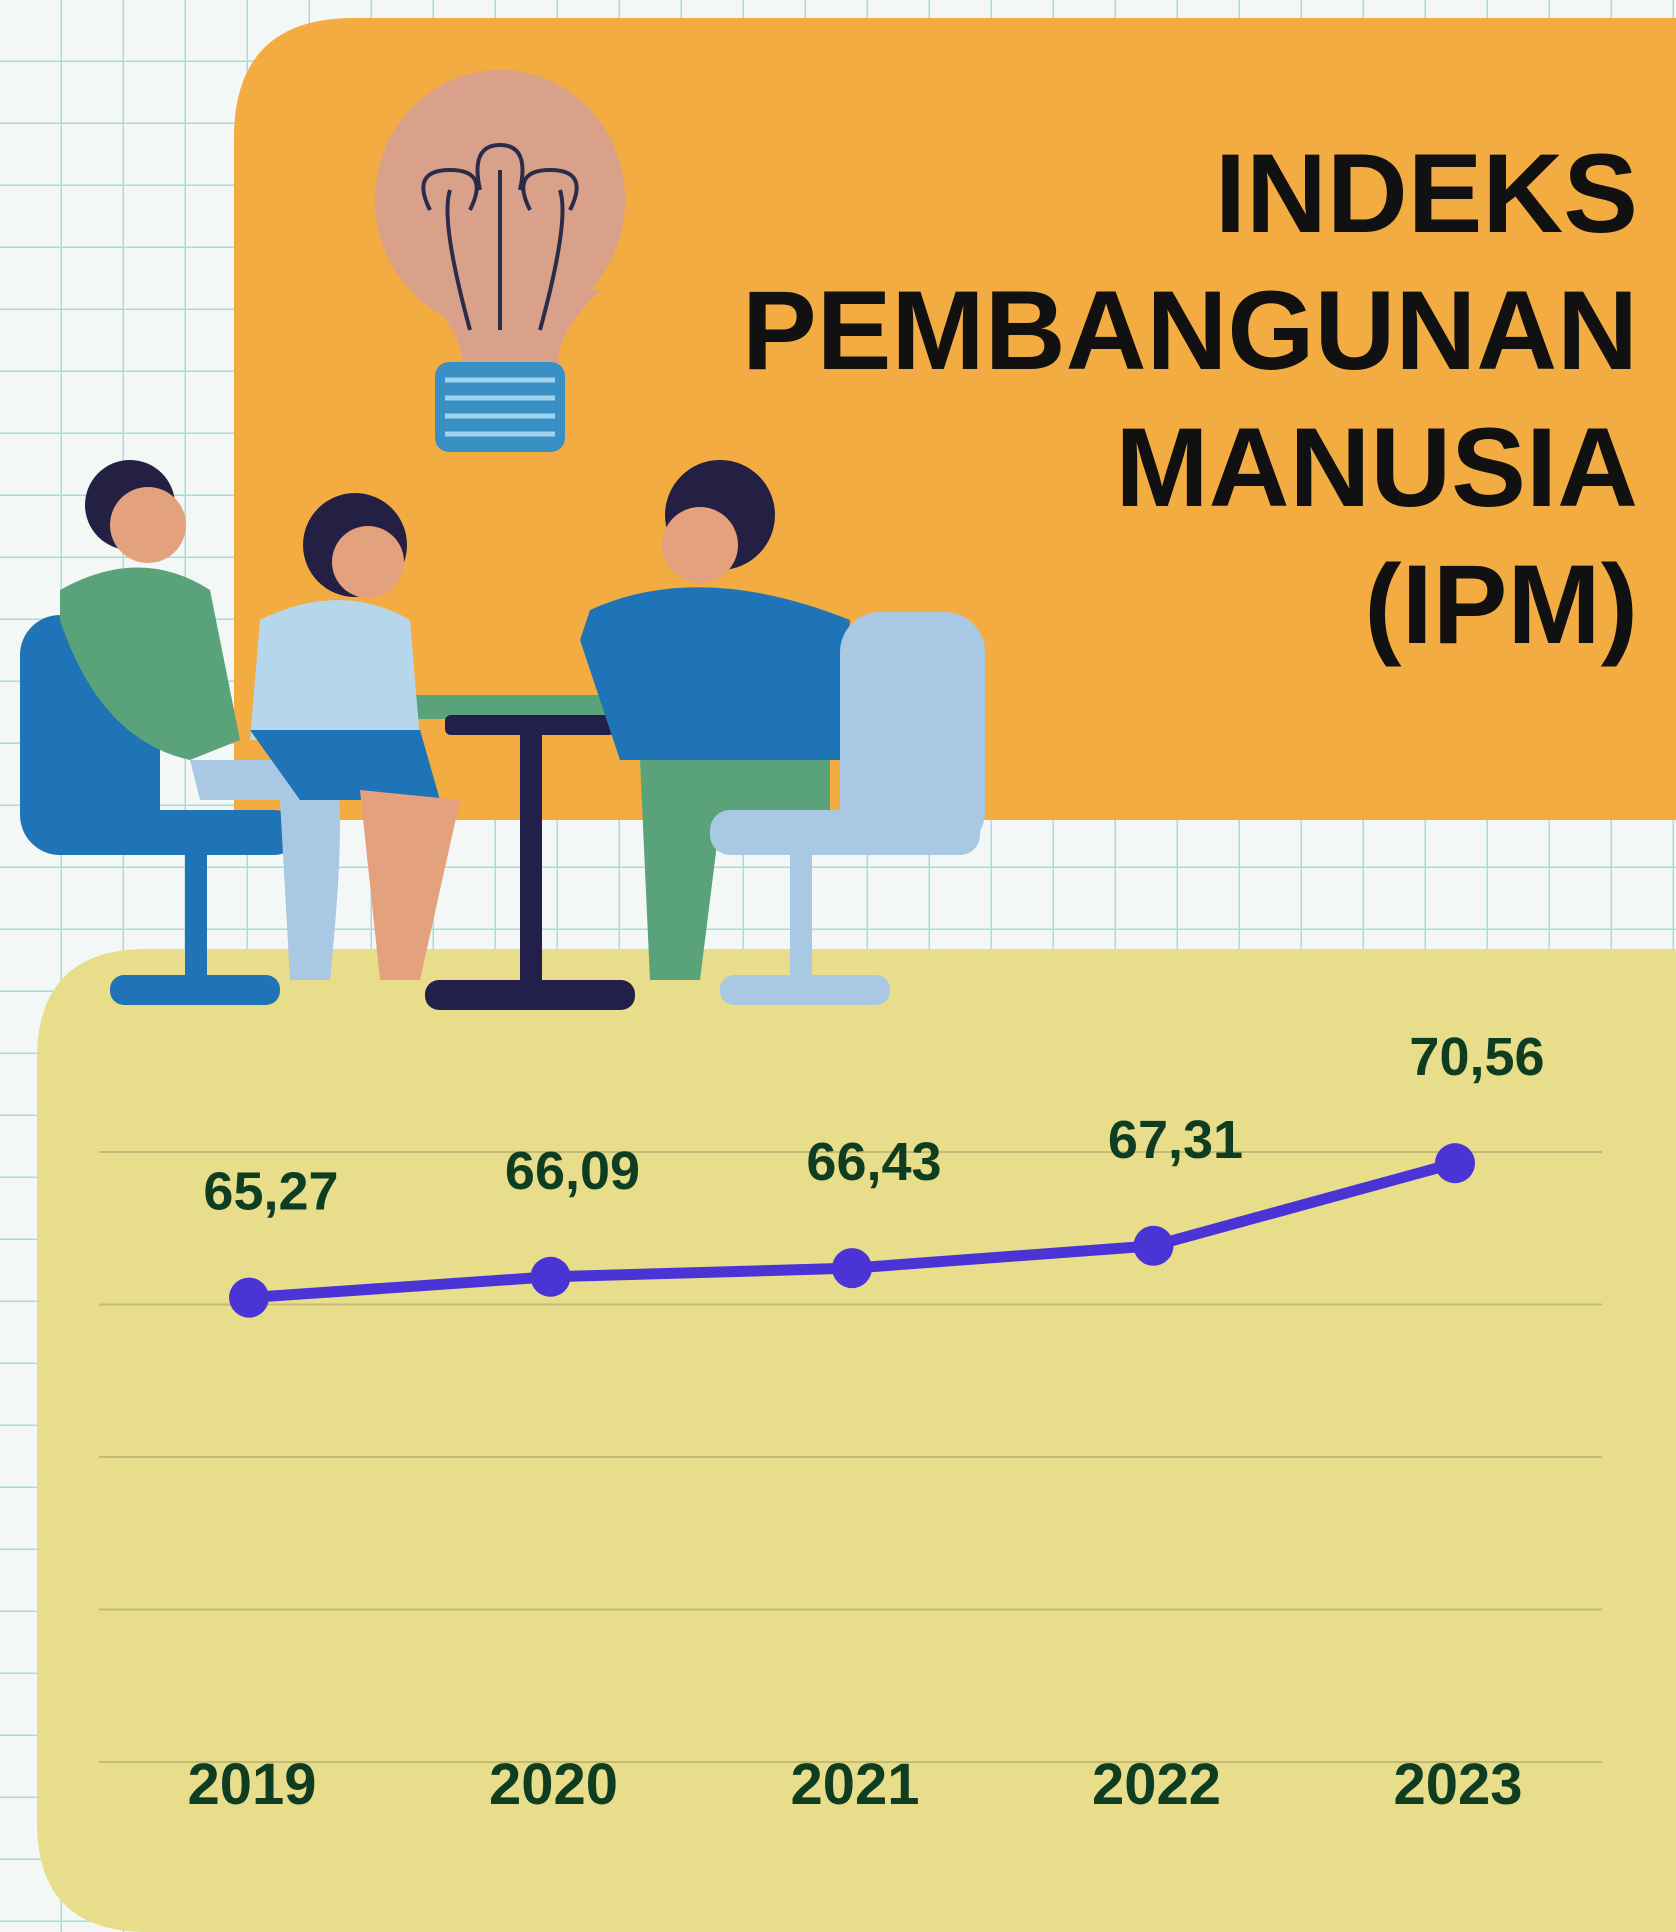  I want to click on x-tick-label: 2020, so click(553, 1784).